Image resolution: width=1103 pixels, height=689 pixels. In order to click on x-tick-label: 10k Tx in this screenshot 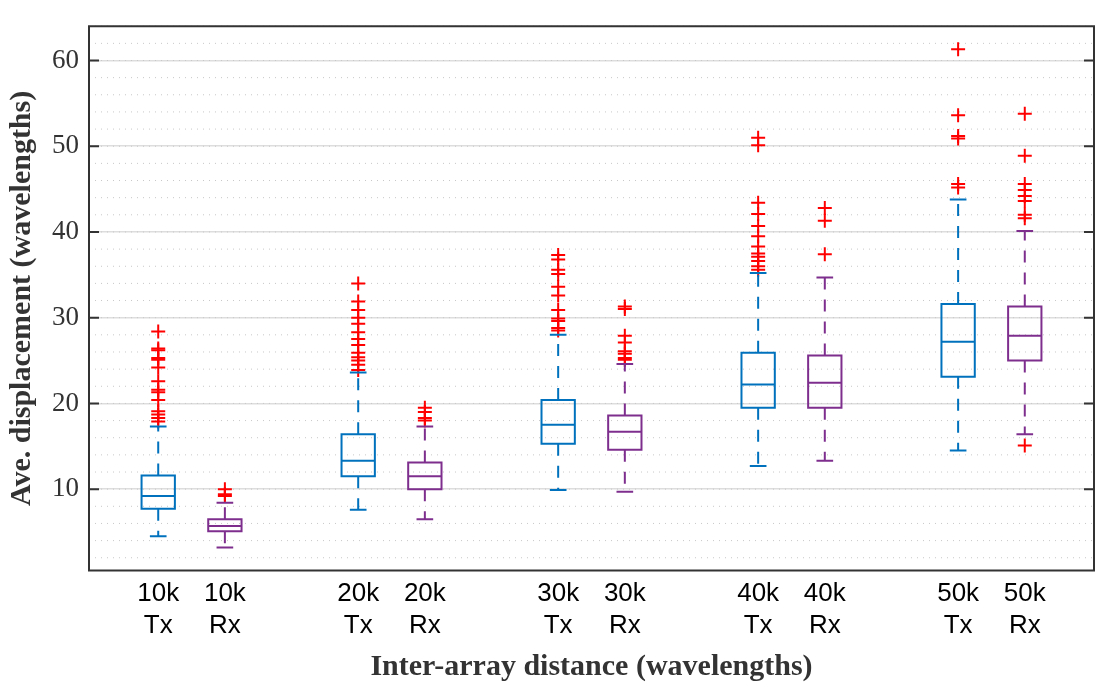, I will do `click(159, 608)`.